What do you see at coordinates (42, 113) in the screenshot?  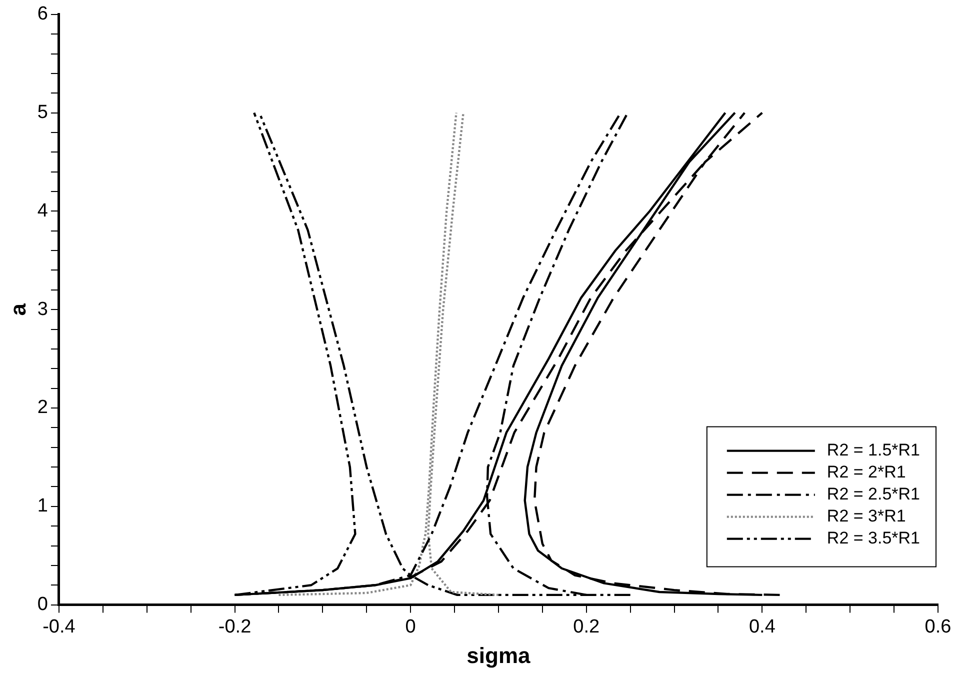 I see `y-tick-label: 5` at bounding box center [42, 113].